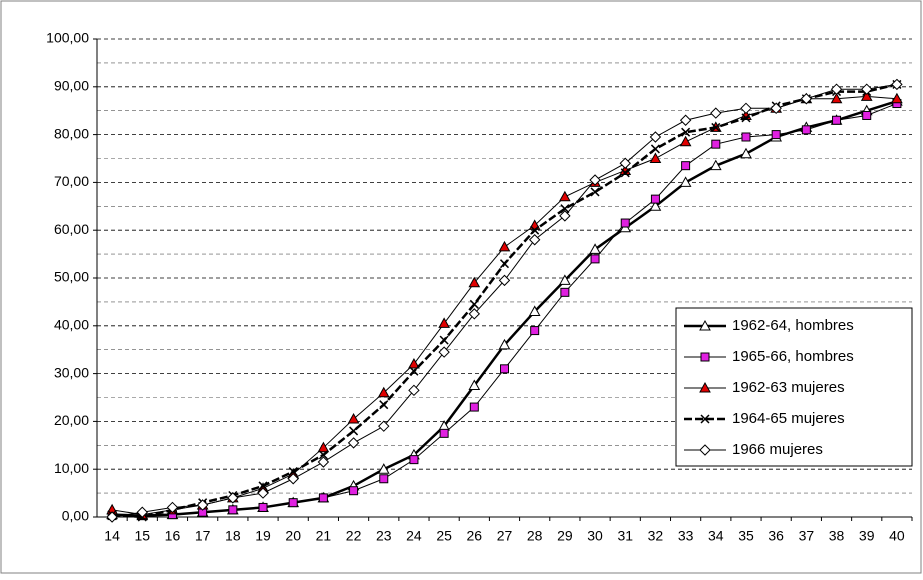 This screenshot has height=580, width=923. I want to click on y-tick-label: 30,00, so click(71, 372).